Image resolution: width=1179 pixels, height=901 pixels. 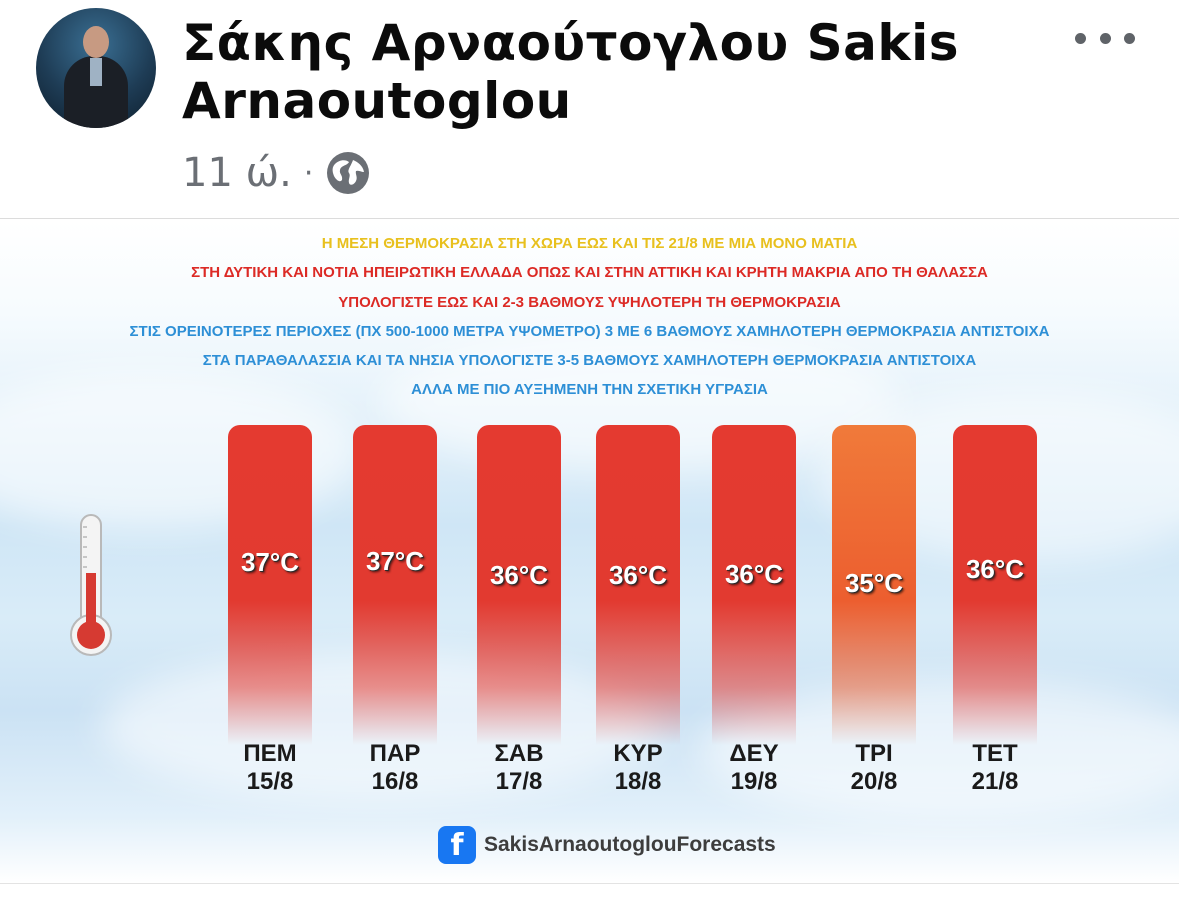 What do you see at coordinates (395, 781) in the screenshot?
I see `day-date: 16/8` at bounding box center [395, 781].